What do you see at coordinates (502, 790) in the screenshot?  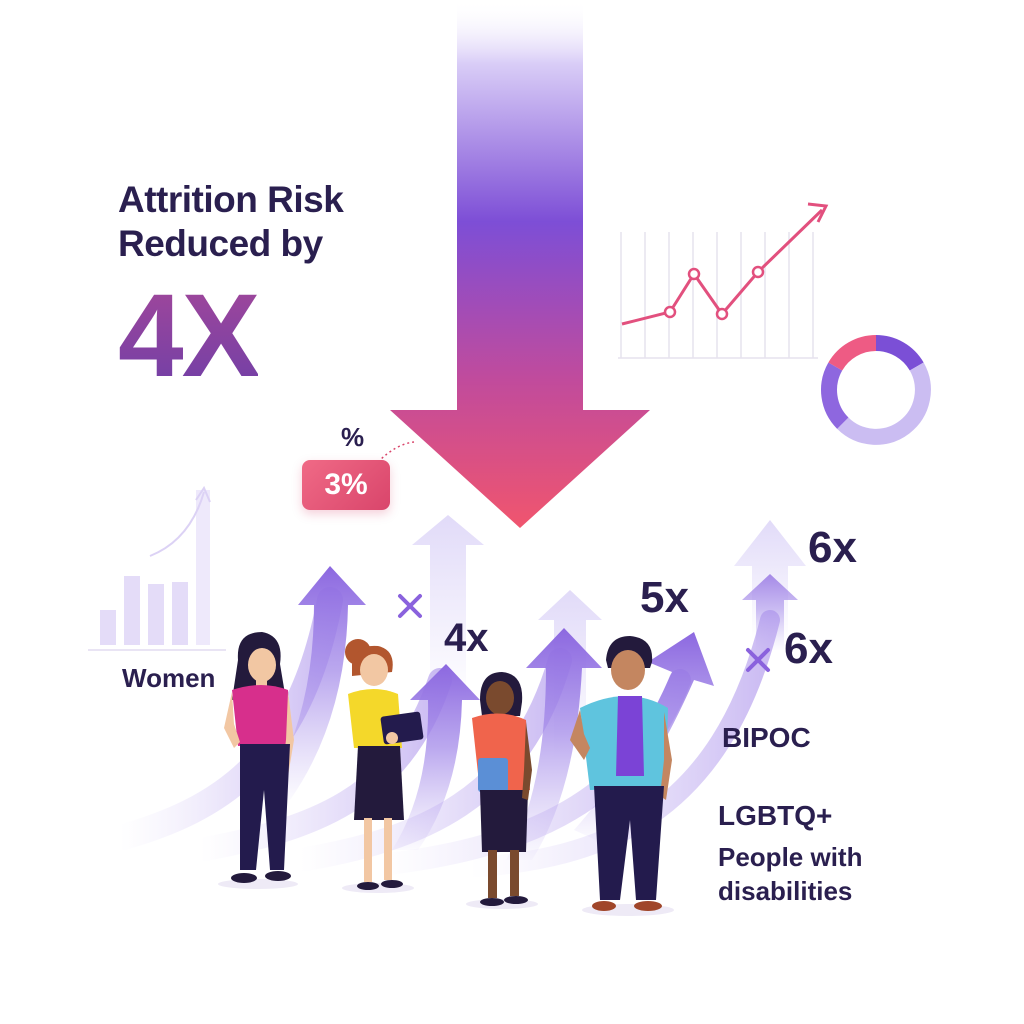 I see `person-woman-coral` at bounding box center [502, 790].